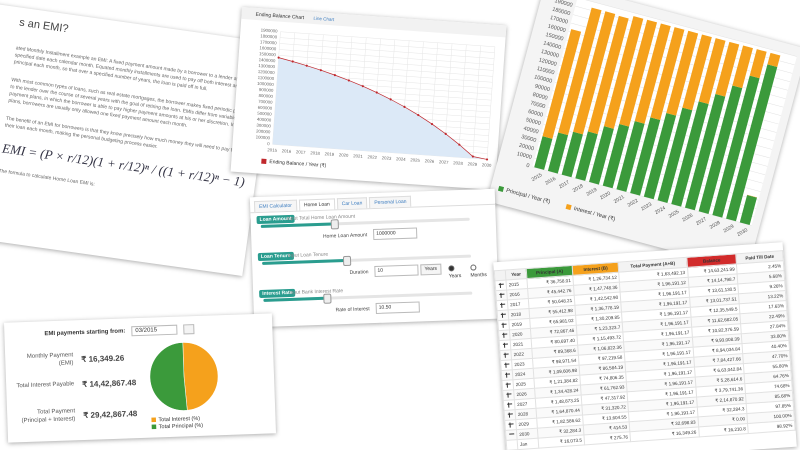  Describe the element at coordinates (511, 434) in the screenshot. I see `collapse-icon` at that location.